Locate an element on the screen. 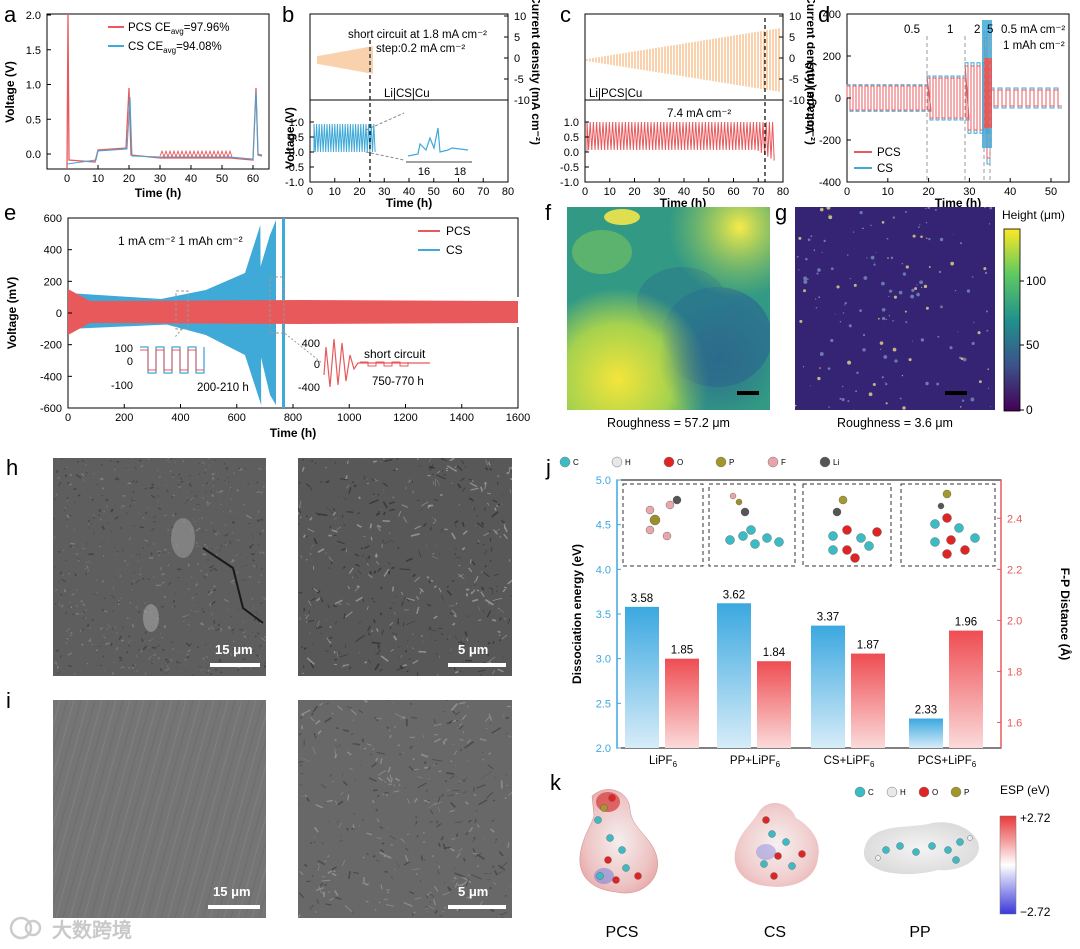  height-map-cs is located at coordinates (895, 308).